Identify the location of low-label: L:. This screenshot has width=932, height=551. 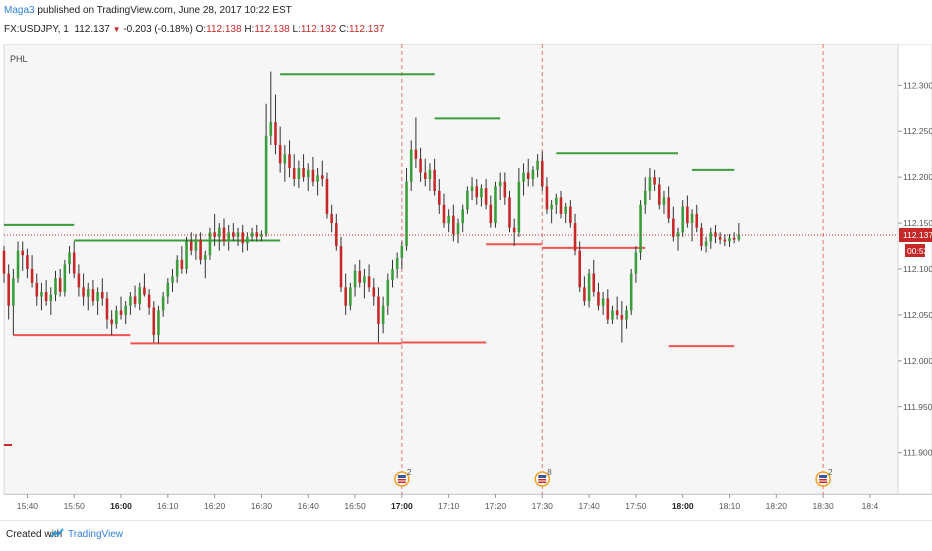
(296, 29).